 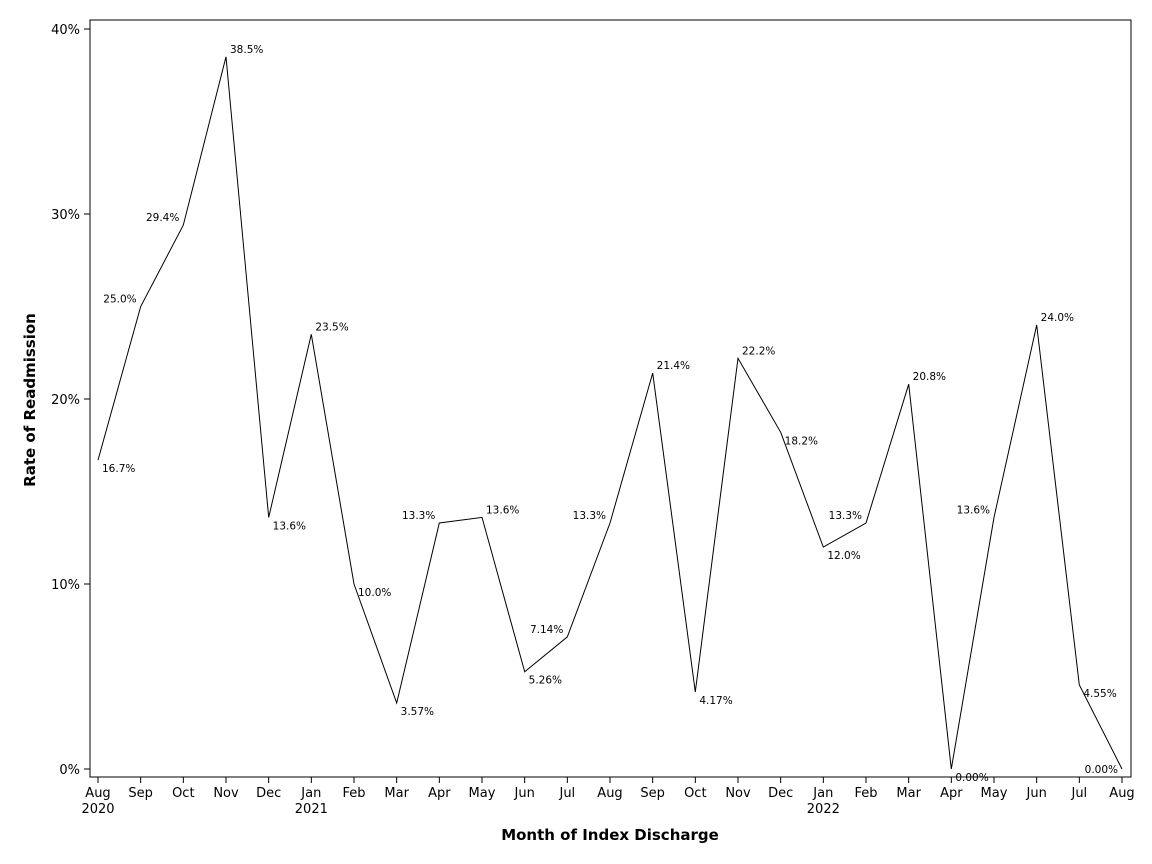 What do you see at coordinates (823, 809) in the screenshot?
I see `x-tick-year-label: 2022` at bounding box center [823, 809].